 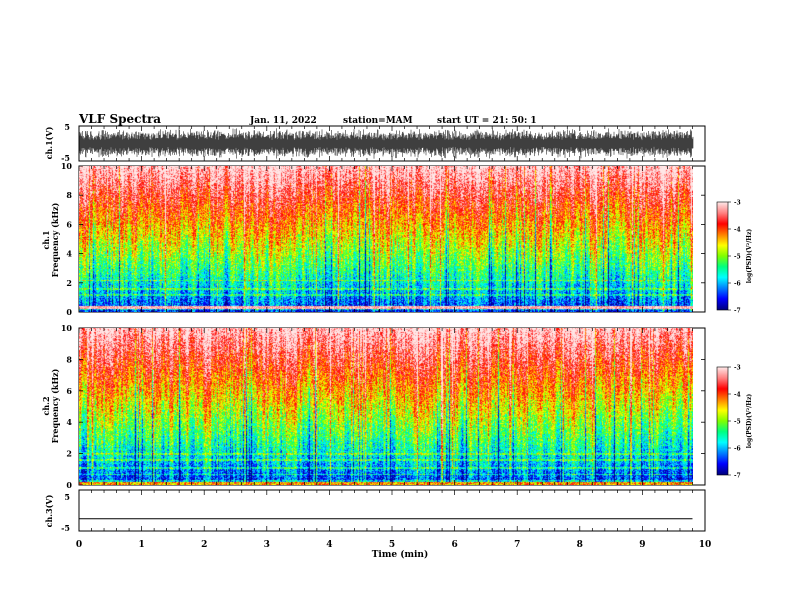 What do you see at coordinates (749, 421) in the screenshot?
I see `ch2-colorbar-label: log(PSD)(V²/Hz)` at bounding box center [749, 421].